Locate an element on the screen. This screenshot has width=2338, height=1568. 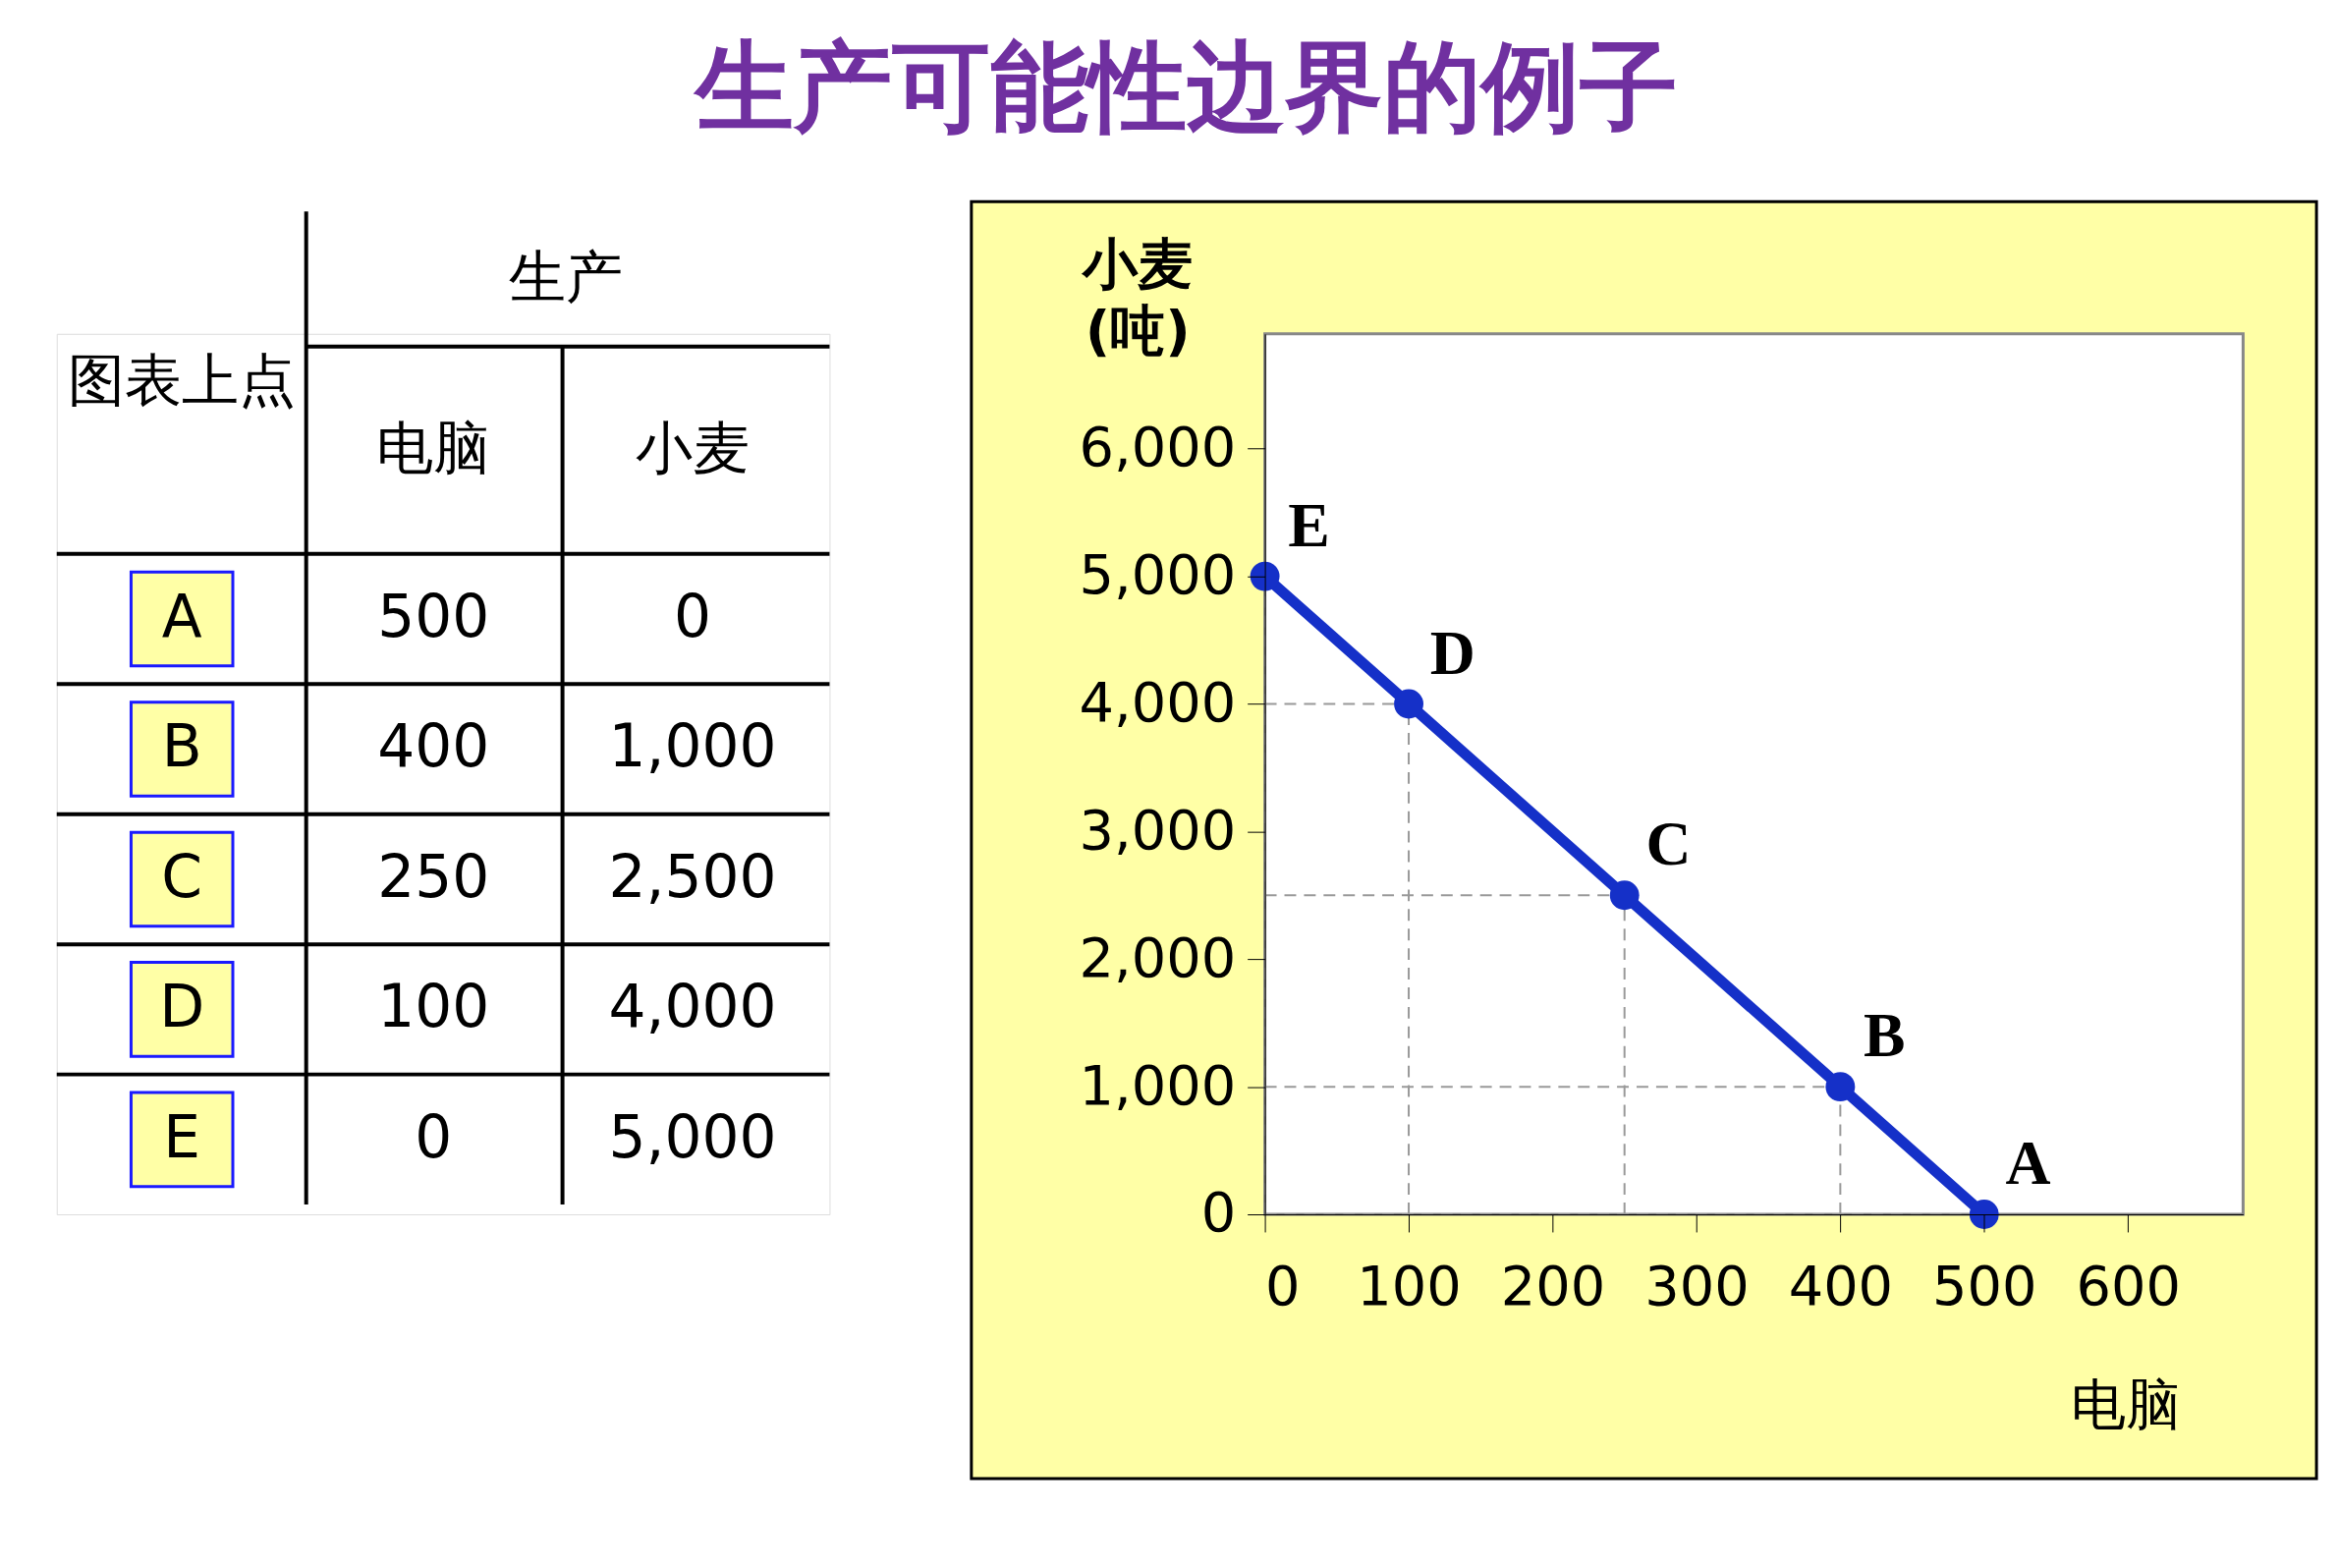
x-tick-label: 300 is located at coordinates (1697, 1286).